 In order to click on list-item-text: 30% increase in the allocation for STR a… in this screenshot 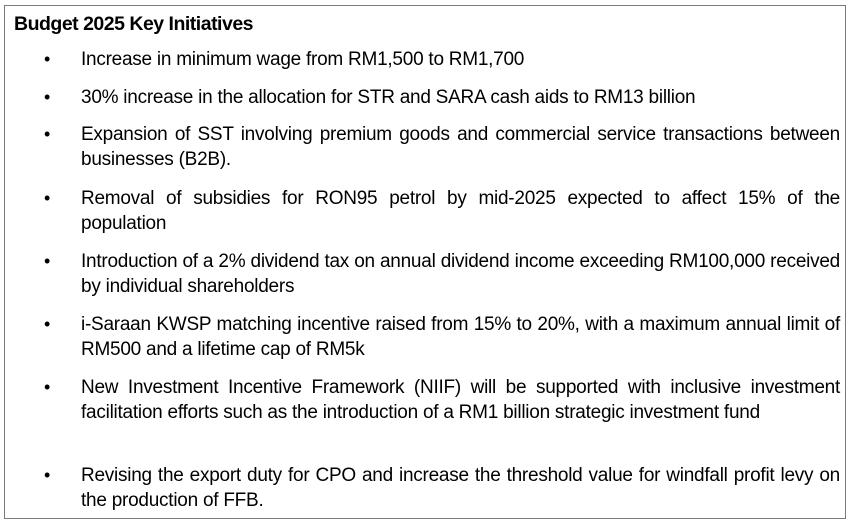, I will do `click(388, 97)`.